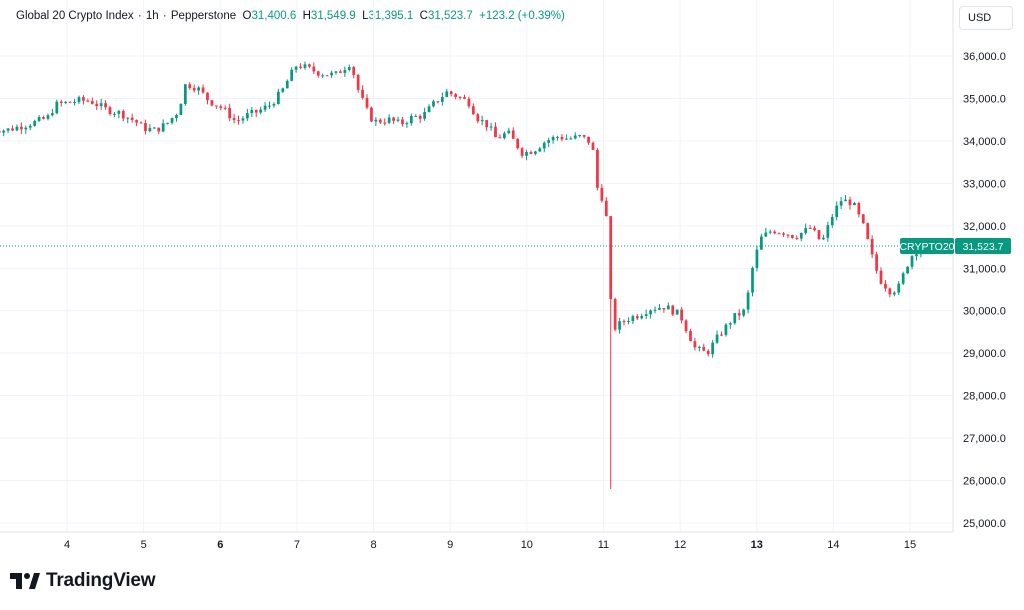 The image size is (1024, 610). Describe the element at coordinates (983, 247) in the screenshot. I see `price-tag: 31,523.7` at that location.